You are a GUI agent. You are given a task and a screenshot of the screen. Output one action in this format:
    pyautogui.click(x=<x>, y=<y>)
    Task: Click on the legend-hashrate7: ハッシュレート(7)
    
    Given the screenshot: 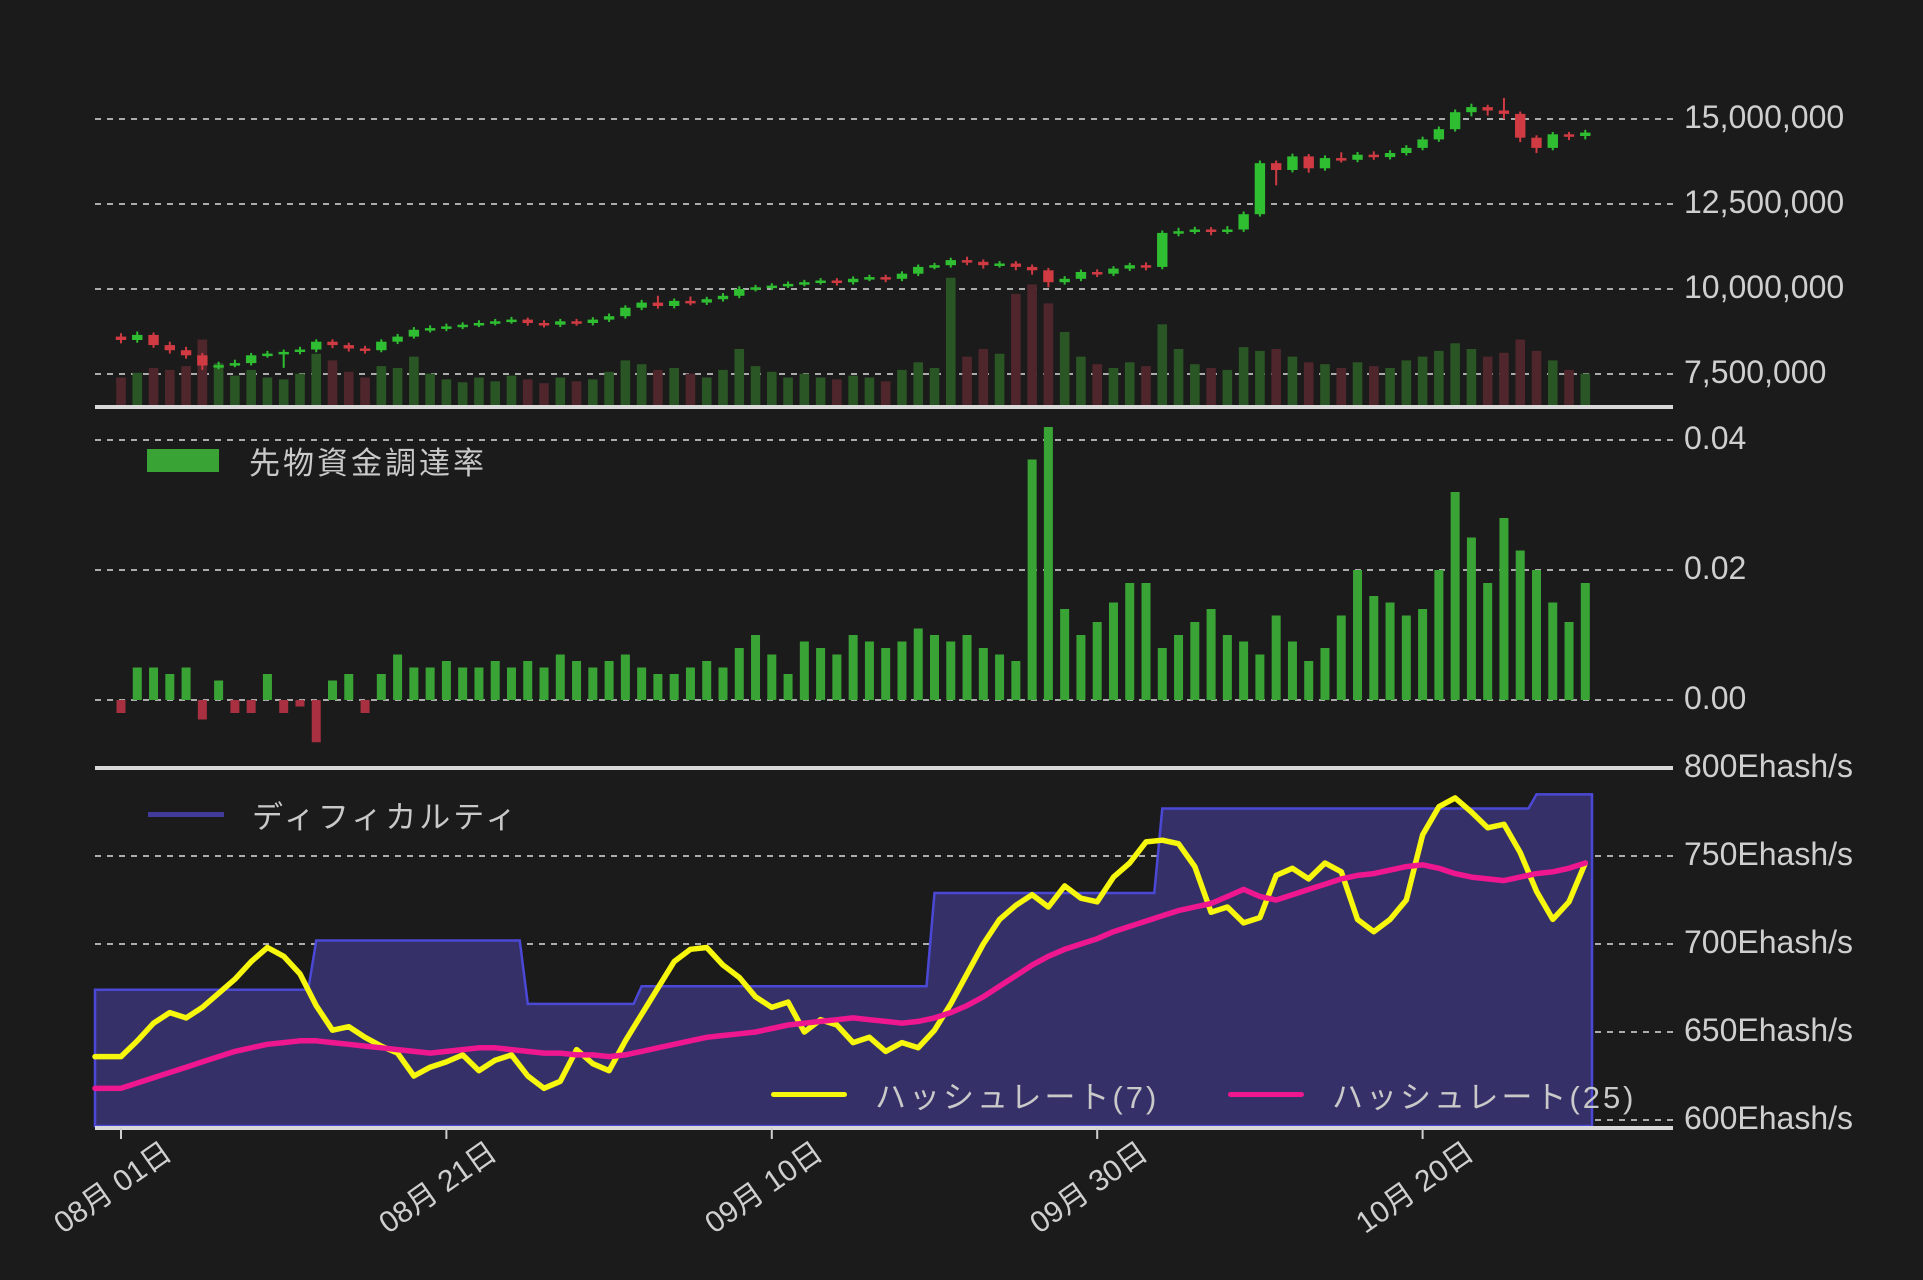 What is the action you would take?
    pyautogui.click(x=965, y=1094)
    